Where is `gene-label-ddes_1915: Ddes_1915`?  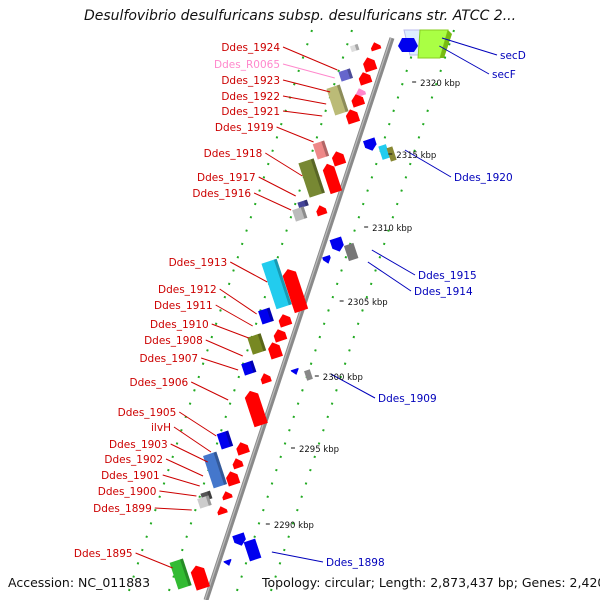
gene-label-ddes_1915: Ddes_1915 is located at coordinates (447, 276).